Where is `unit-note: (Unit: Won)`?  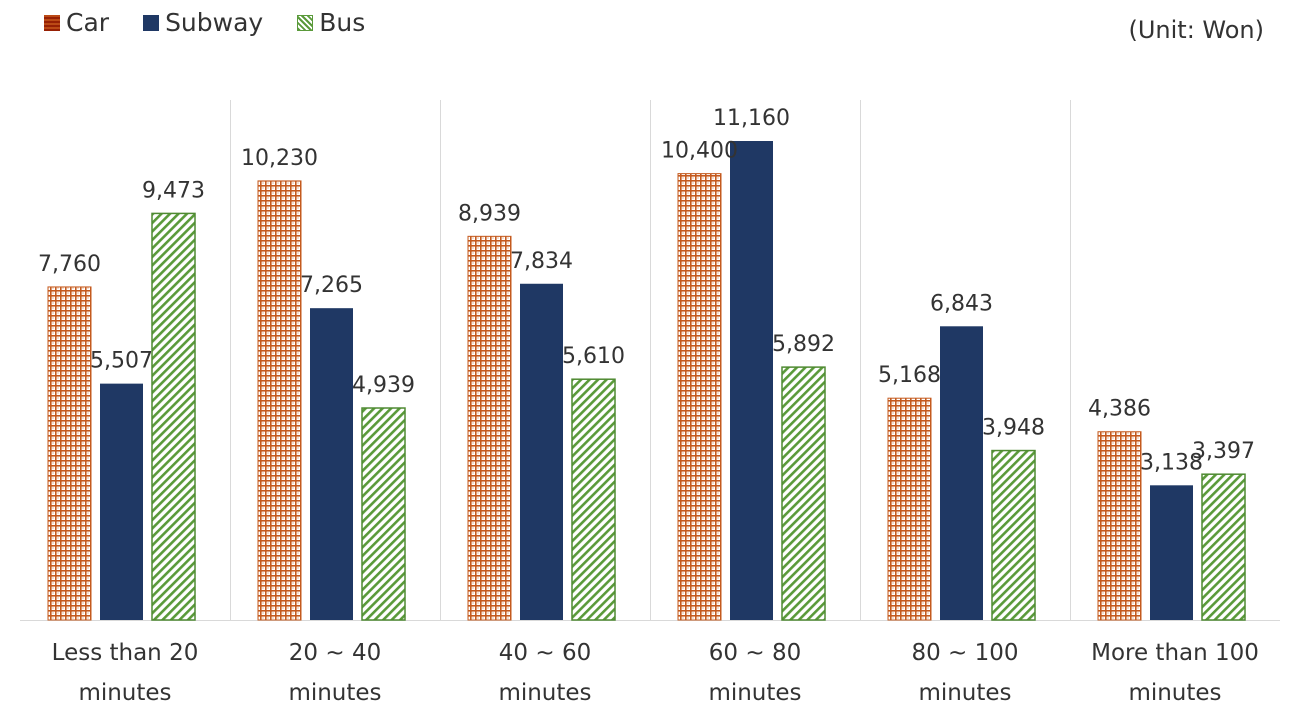
unit-note: (Unit: Won) is located at coordinates (1196, 30).